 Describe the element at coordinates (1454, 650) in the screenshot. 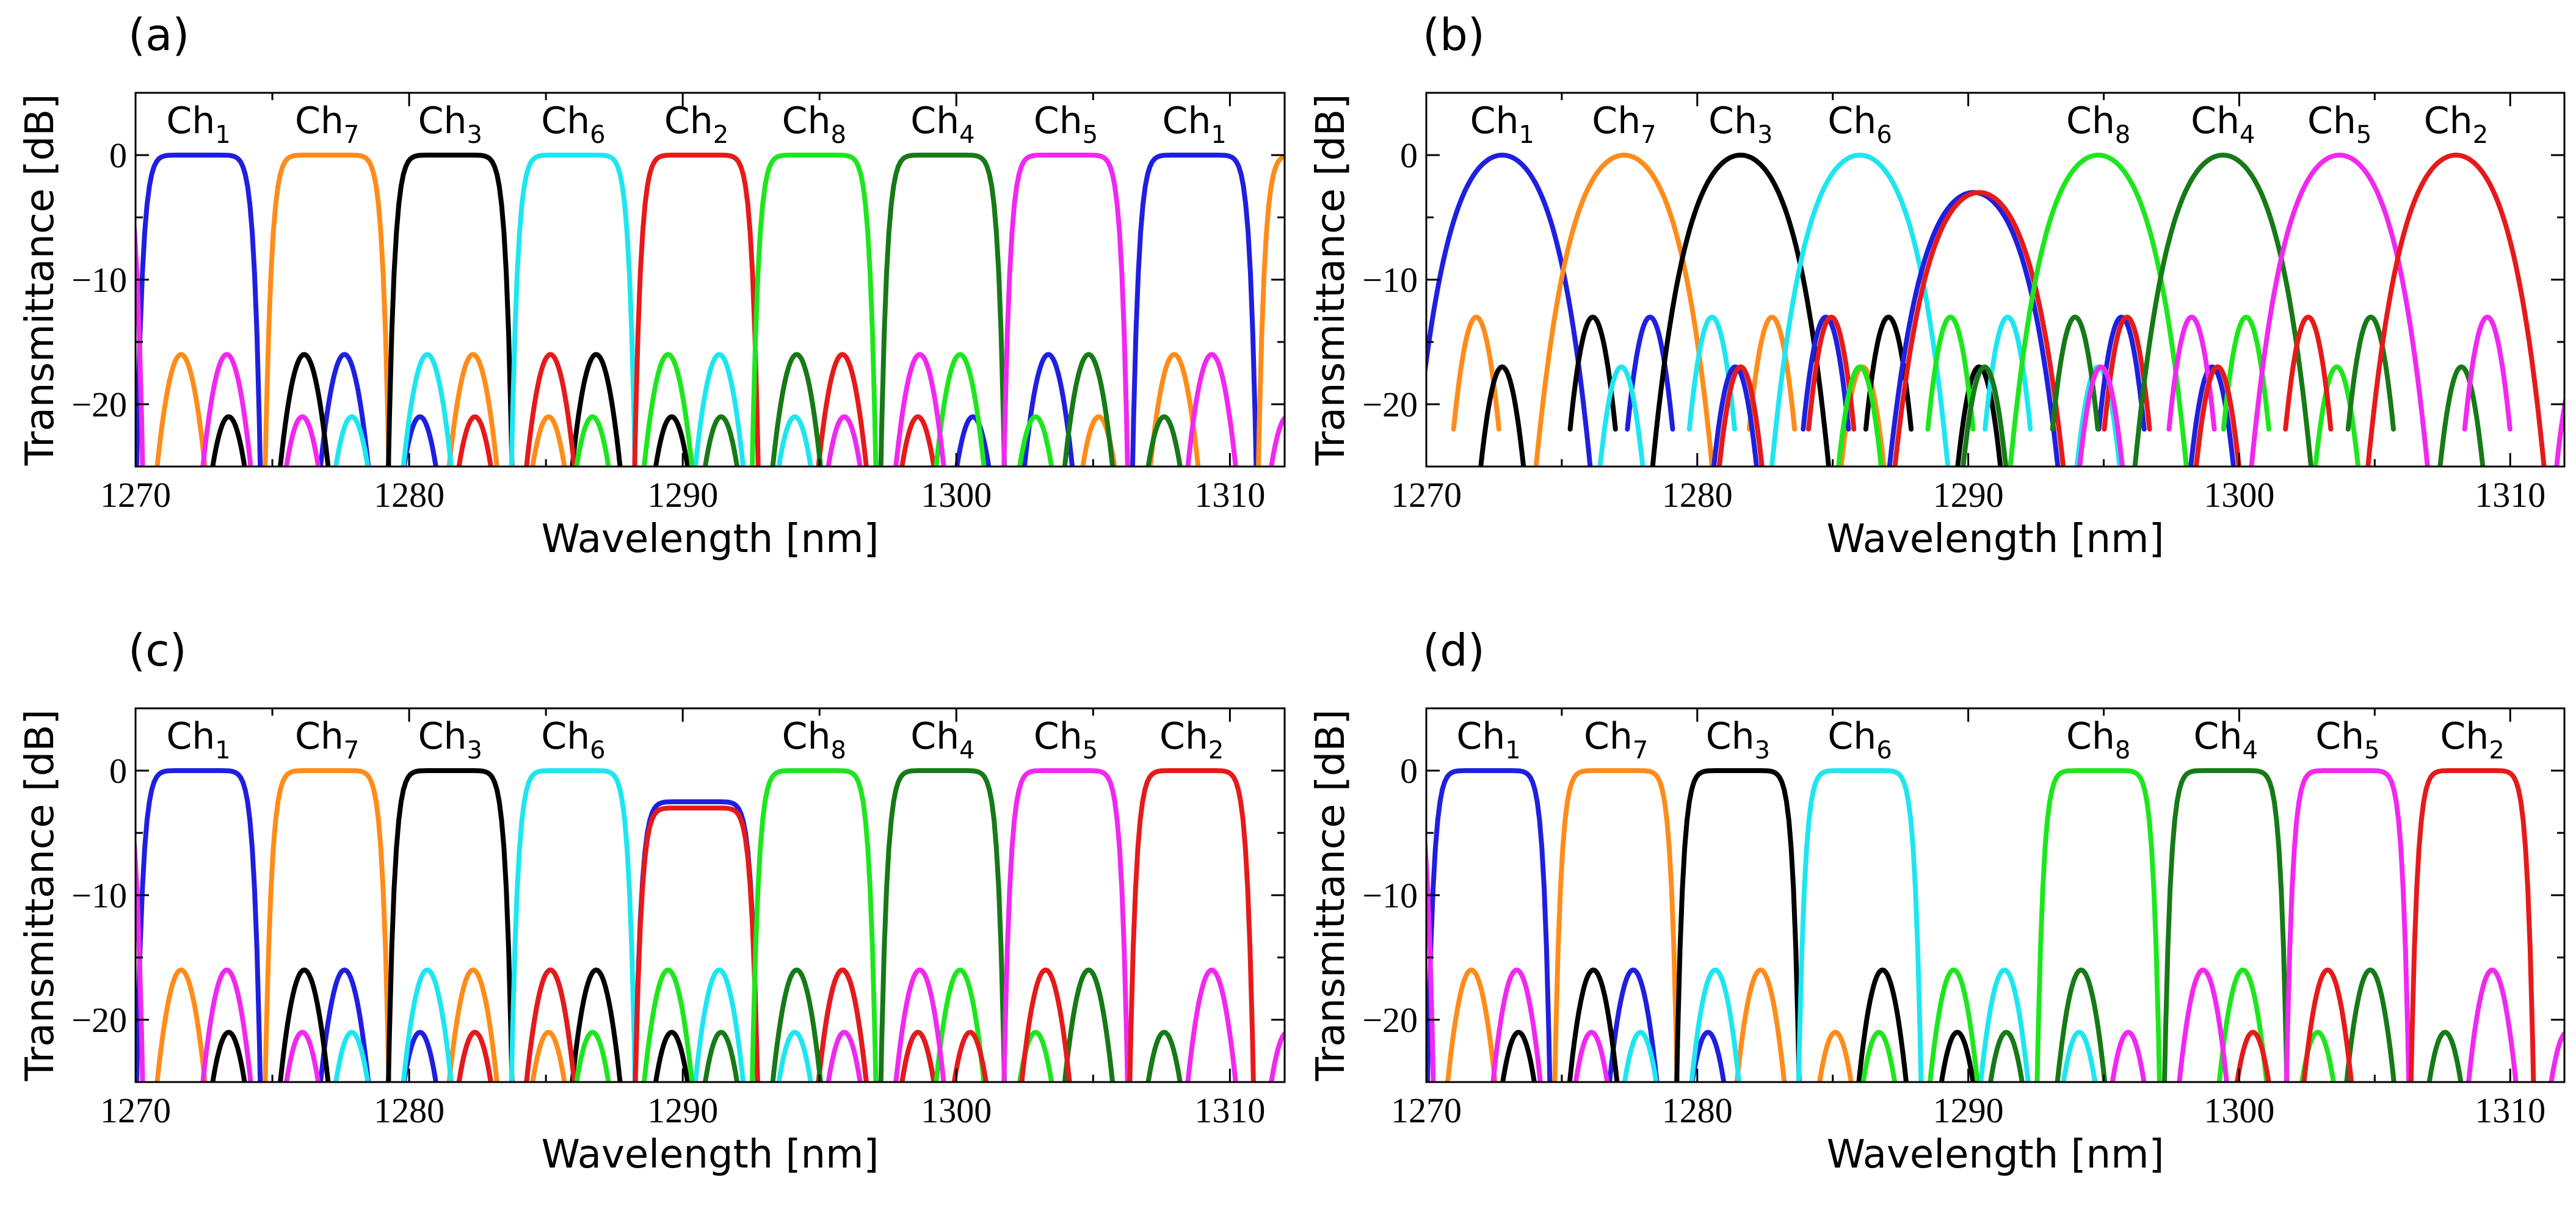

I see `panel-letter: (d)` at that location.